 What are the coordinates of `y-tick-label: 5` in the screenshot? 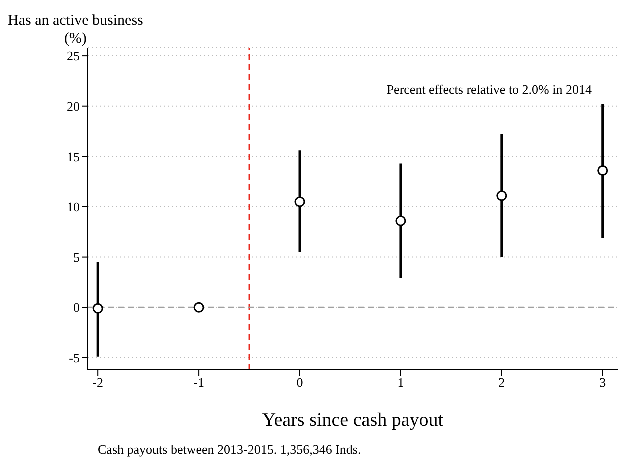 It's located at (77, 257).